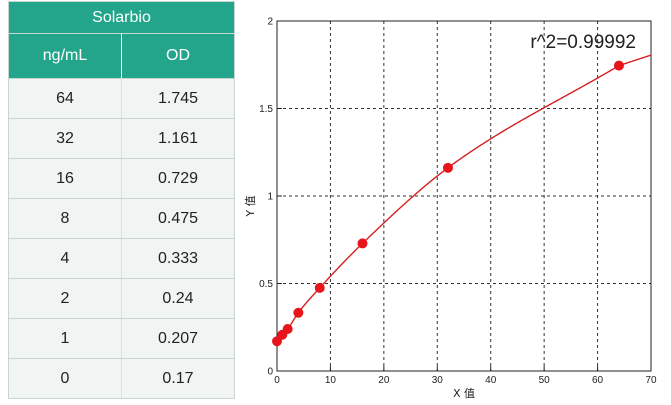 The image size is (671, 405). I want to click on x-tick-label: 40, so click(491, 380).